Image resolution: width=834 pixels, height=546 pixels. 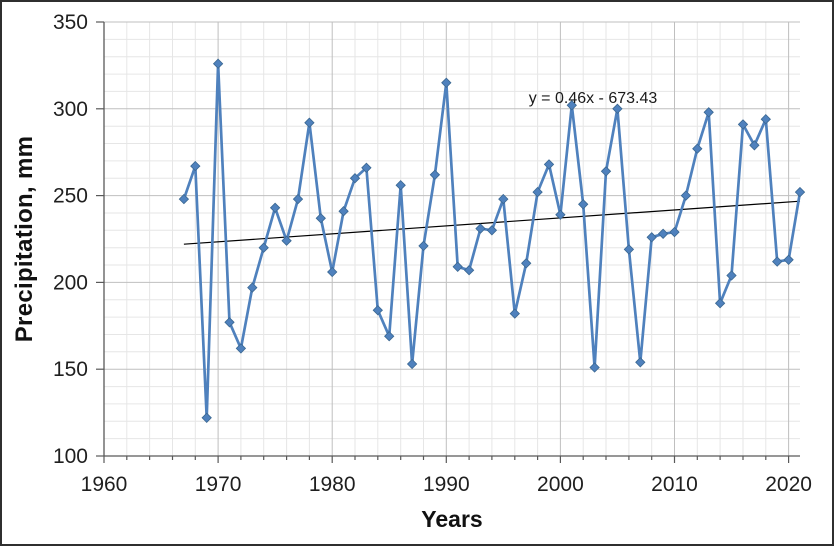 I want to click on y-tick-label: 300, so click(x=70, y=109).